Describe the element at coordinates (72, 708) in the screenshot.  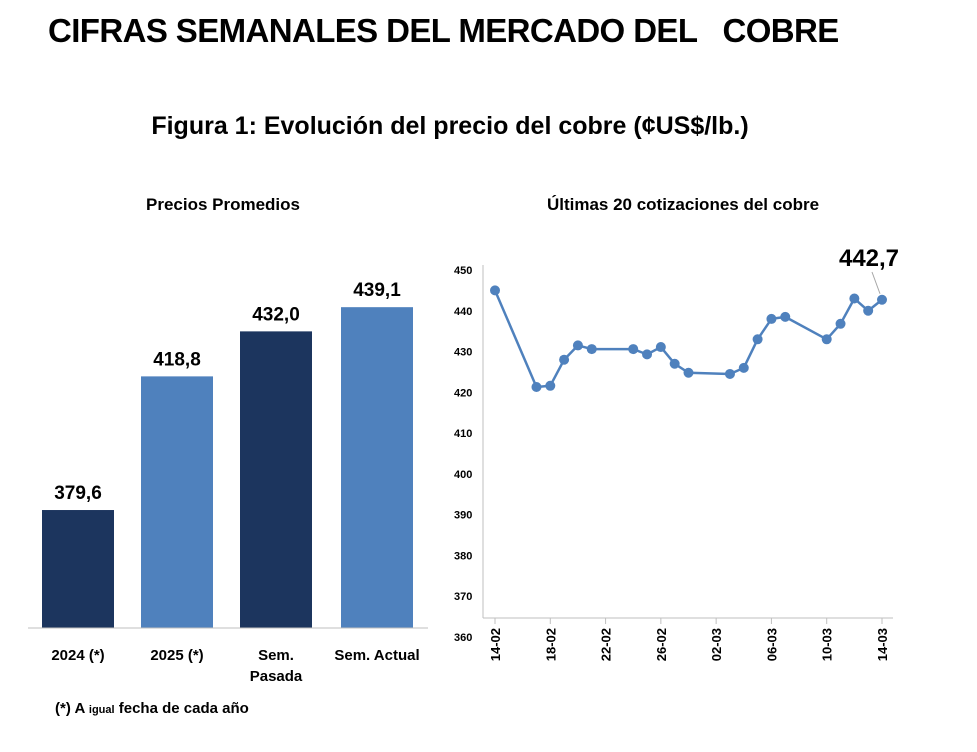
I see `footnote-part1: (*) A` at that location.